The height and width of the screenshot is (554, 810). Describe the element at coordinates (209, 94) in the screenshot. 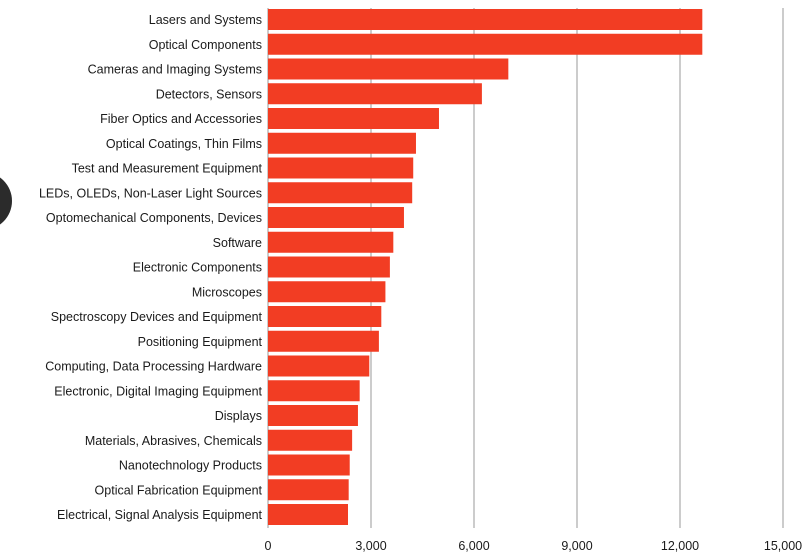

I see `category-label: Detectors, Sensors` at that location.